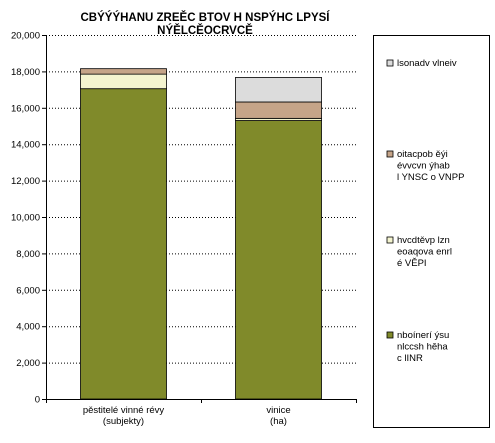 The image size is (495, 443). What do you see at coordinates (28, 254) in the screenshot?
I see `y-tick-label: 8,000` at bounding box center [28, 254].